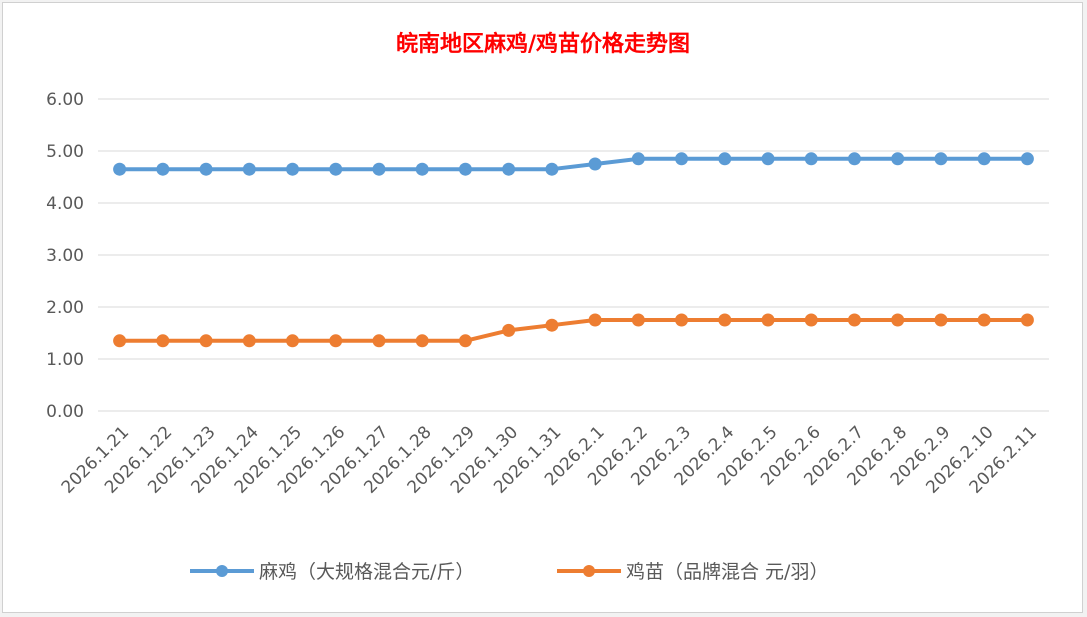  What do you see at coordinates (65, 152) in the screenshot?
I see `y-tick-label: 5.00` at bounding box center [65, 152].